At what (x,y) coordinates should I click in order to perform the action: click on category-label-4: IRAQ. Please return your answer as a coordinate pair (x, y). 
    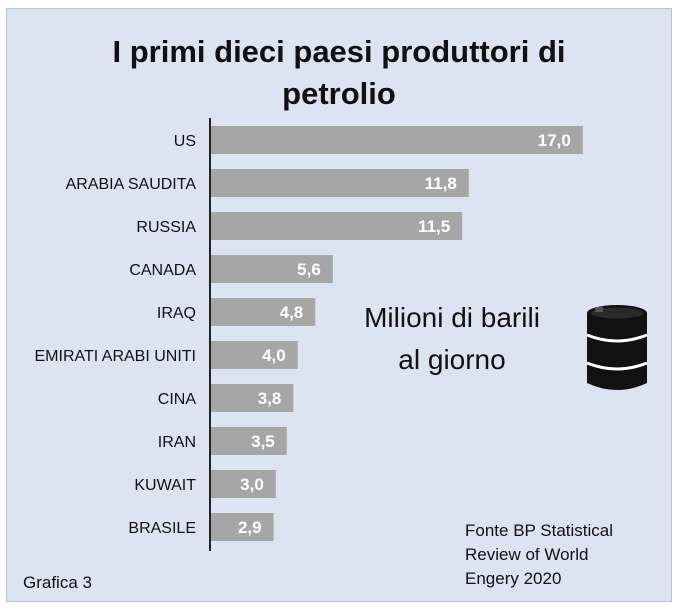
    Looking at the image, I should click on (176, 313).